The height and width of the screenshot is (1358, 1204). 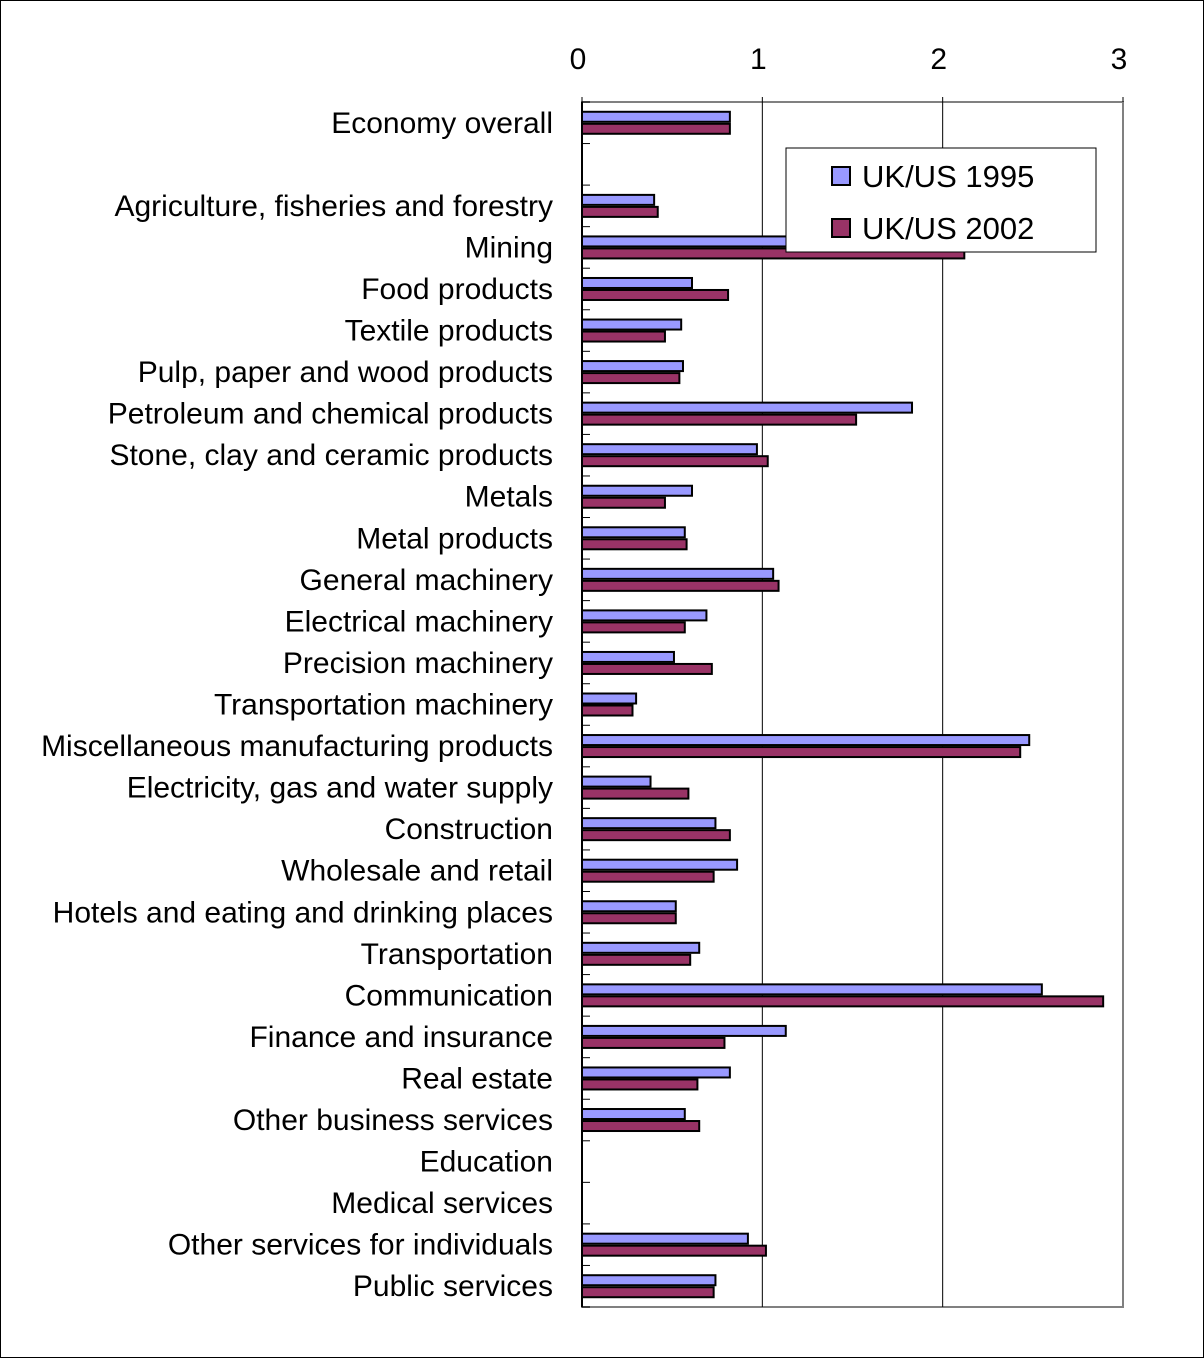 What do you see at coordinates (477, 1078) in the screenshot?
I see `category-label: Real estate` at bounding box center [477, 1078].